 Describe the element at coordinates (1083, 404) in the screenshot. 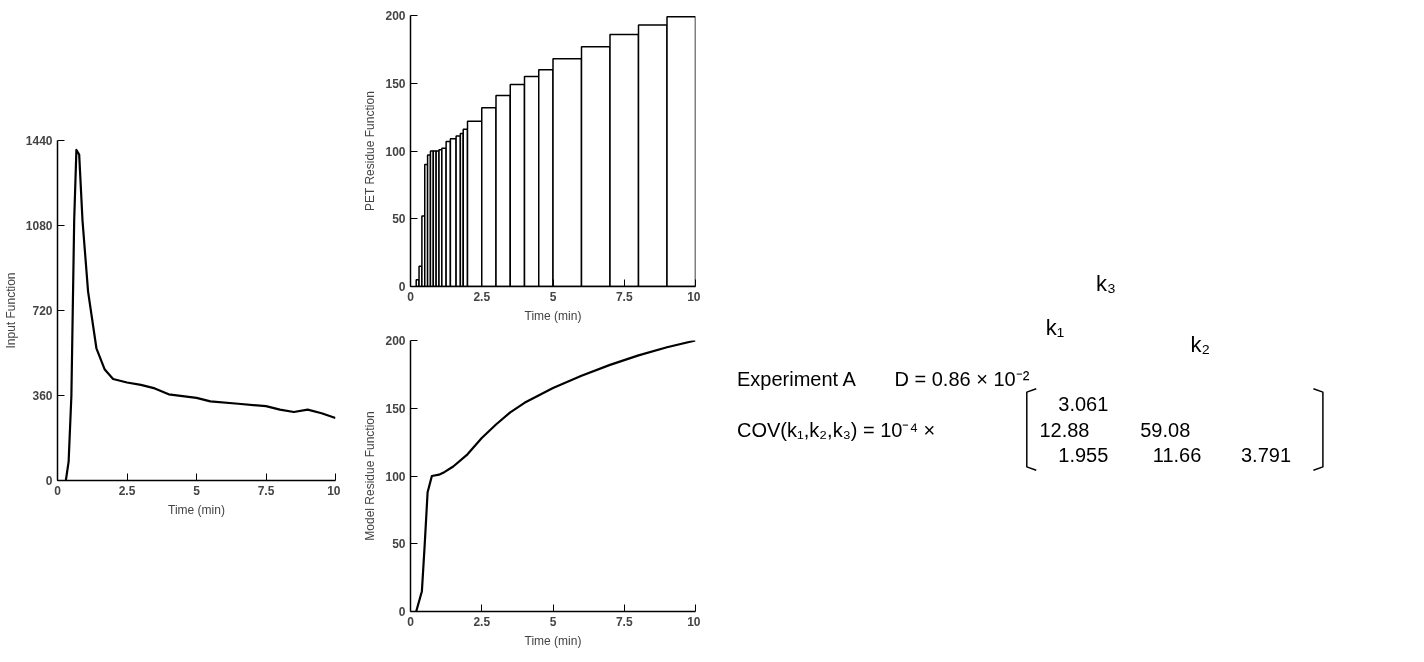

I see `text: 3.061` at that location.